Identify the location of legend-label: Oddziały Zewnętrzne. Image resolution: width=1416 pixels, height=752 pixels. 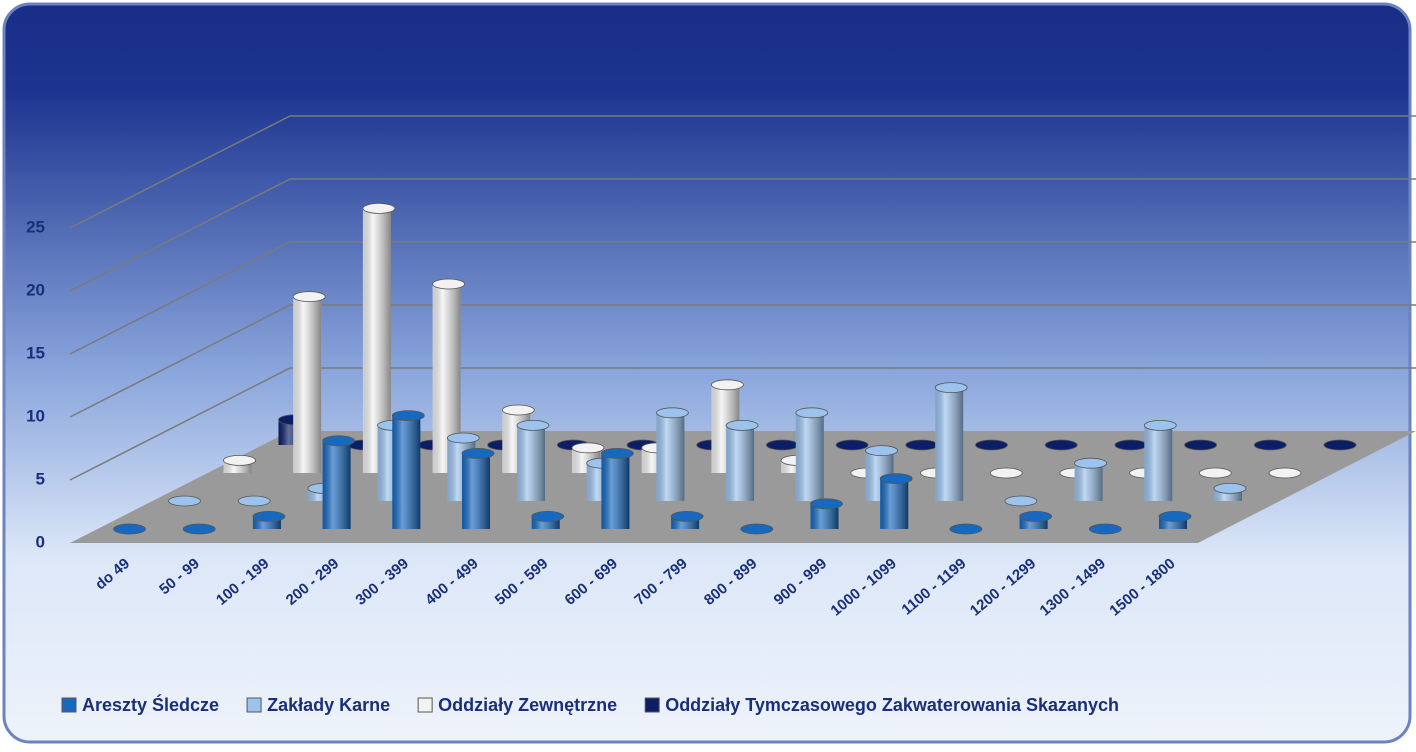
(527, 705).